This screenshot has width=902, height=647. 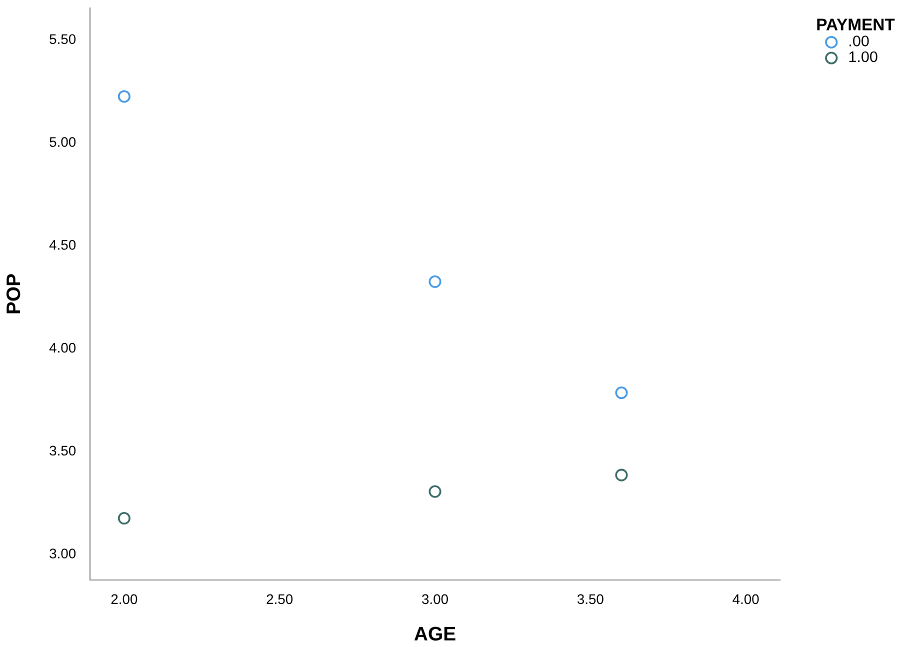 What do you see at coordinates (13, 294) in the screenshot?
I see `y-axis-title: POP` at bounding box center [13, 294].